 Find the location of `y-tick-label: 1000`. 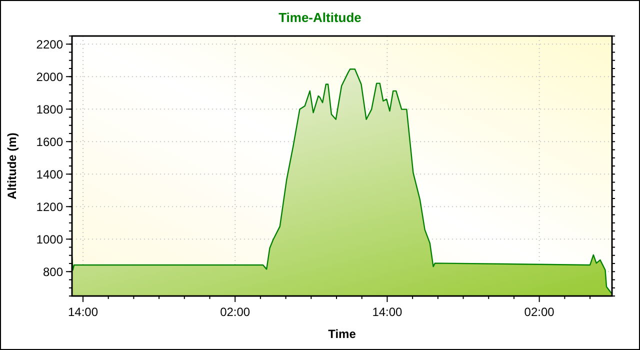

y-tick-label: 1000 is located at coordinates (50, 239).